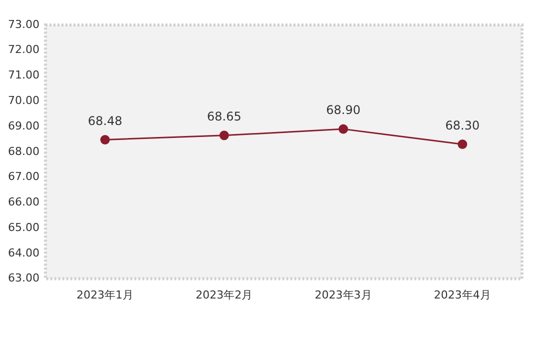 The image size is (554, 337). I want to click on x-tick-label: 2023年4月, so click(462, 295).